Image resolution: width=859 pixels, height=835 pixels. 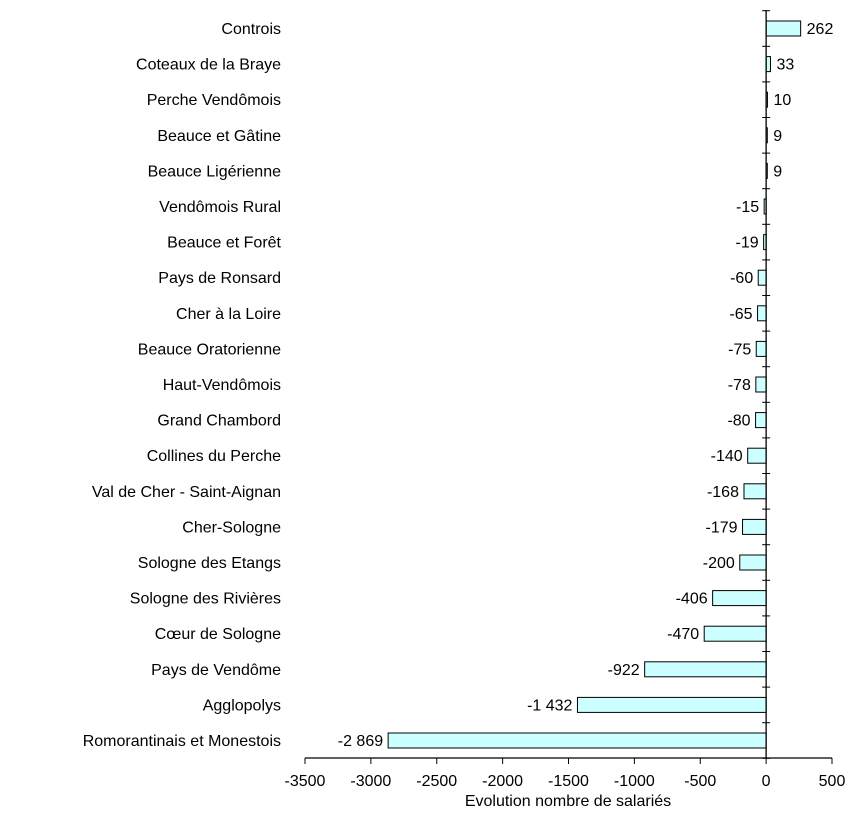 What do you see at coordinates (436, 781) in the screenshot?
I see `x-tick-label: -2500` at bounding box center [436, 781].